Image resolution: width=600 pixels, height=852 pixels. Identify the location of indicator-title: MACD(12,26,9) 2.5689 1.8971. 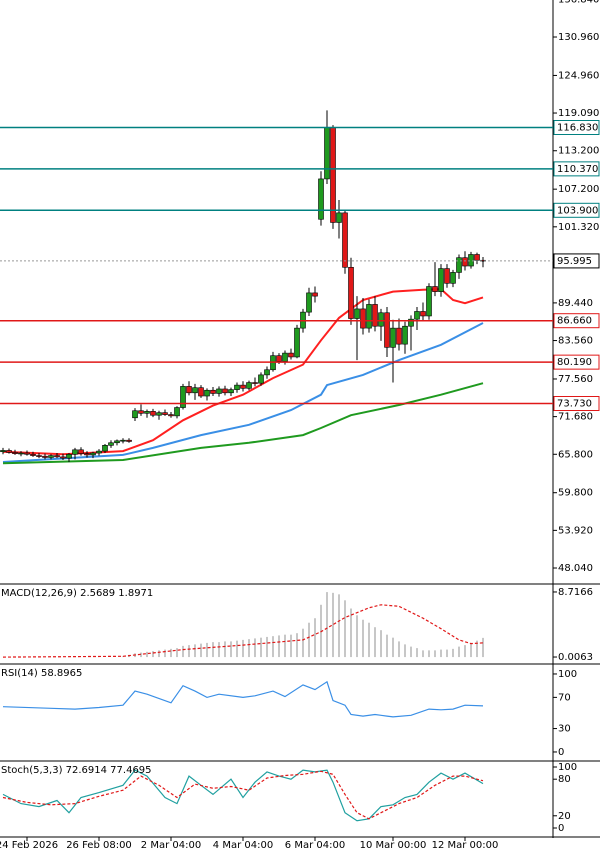
(77, 593).